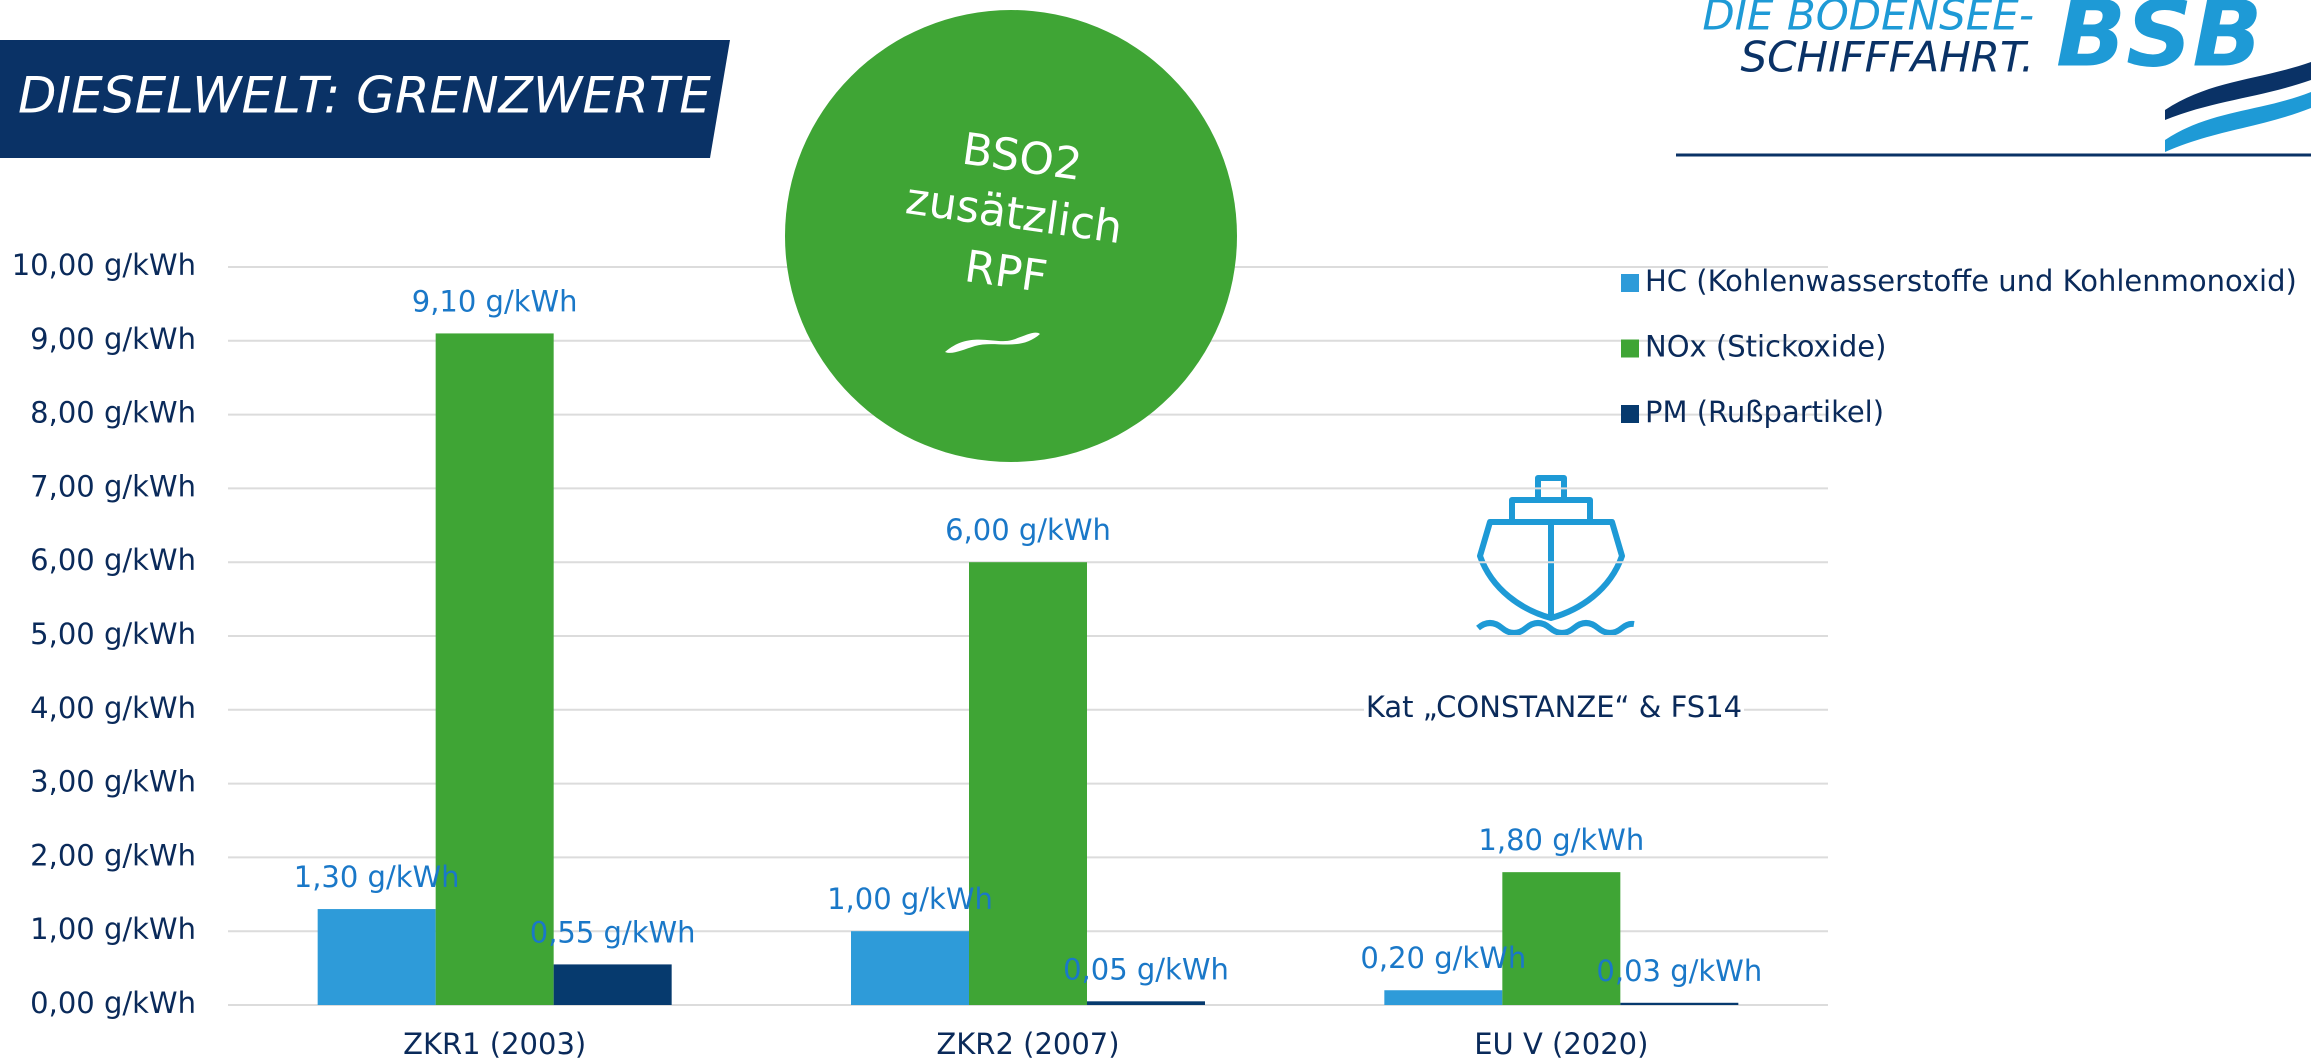 This screenshot has height=1062, width=2311. What do you see at coordinates (495, 301) in the screenshot?
I see `value-label: 9,10 g/kWh` at bounding box center [495, 301].